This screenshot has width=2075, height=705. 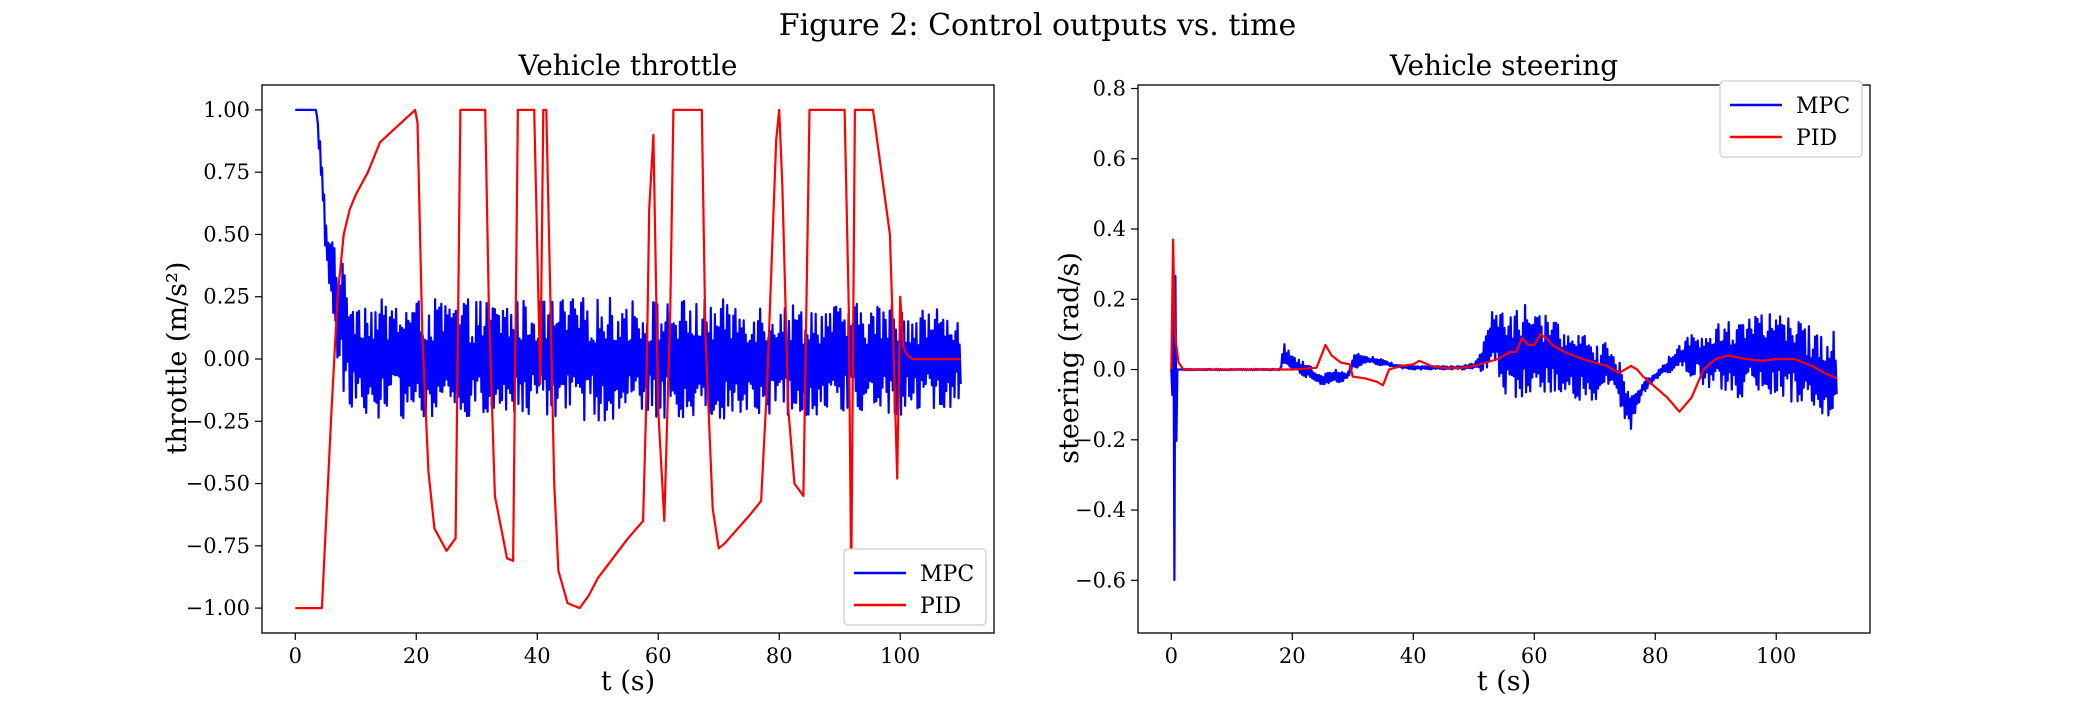 I want to click on throttle-legend-label-pid: PID, so click(x=940, y=606).